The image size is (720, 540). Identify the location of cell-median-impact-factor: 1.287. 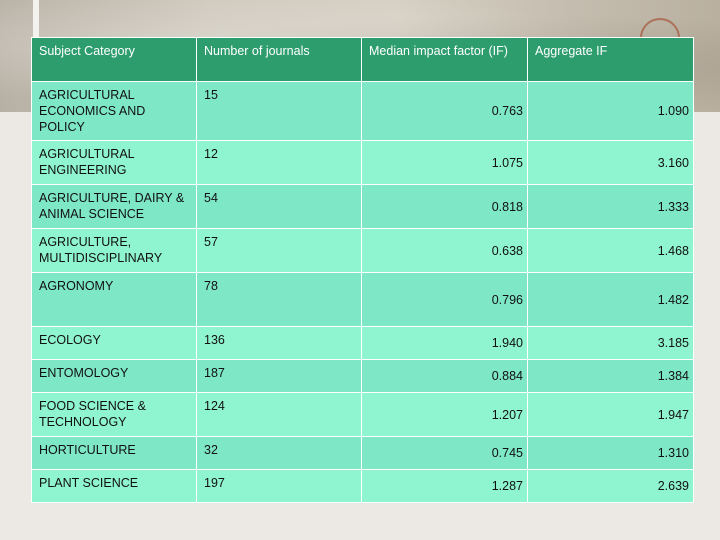
(444, 486).